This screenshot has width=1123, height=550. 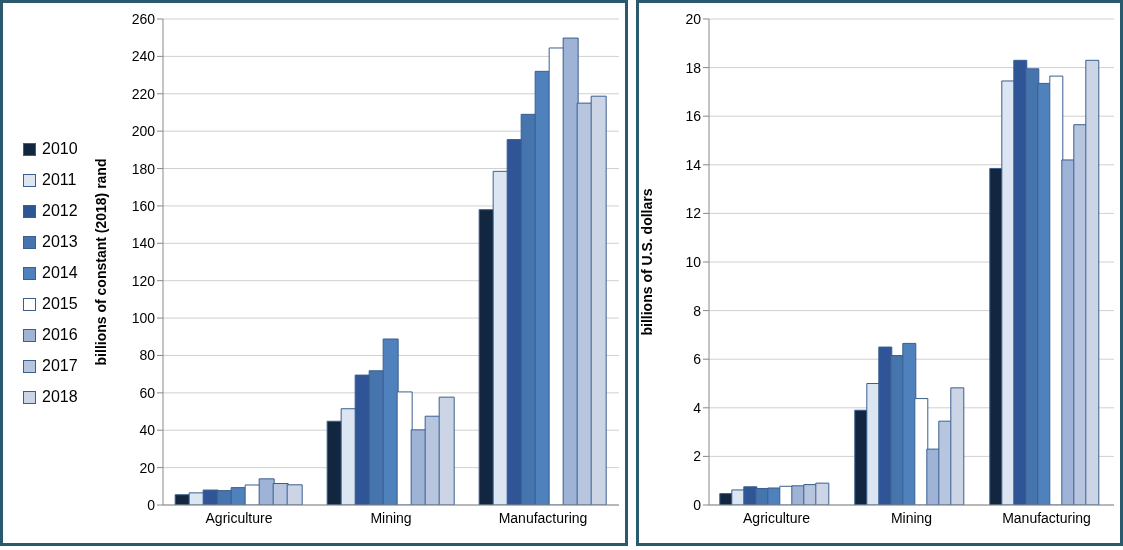 I want to click on y-tick-label: 6, so click(x=697, y=359).